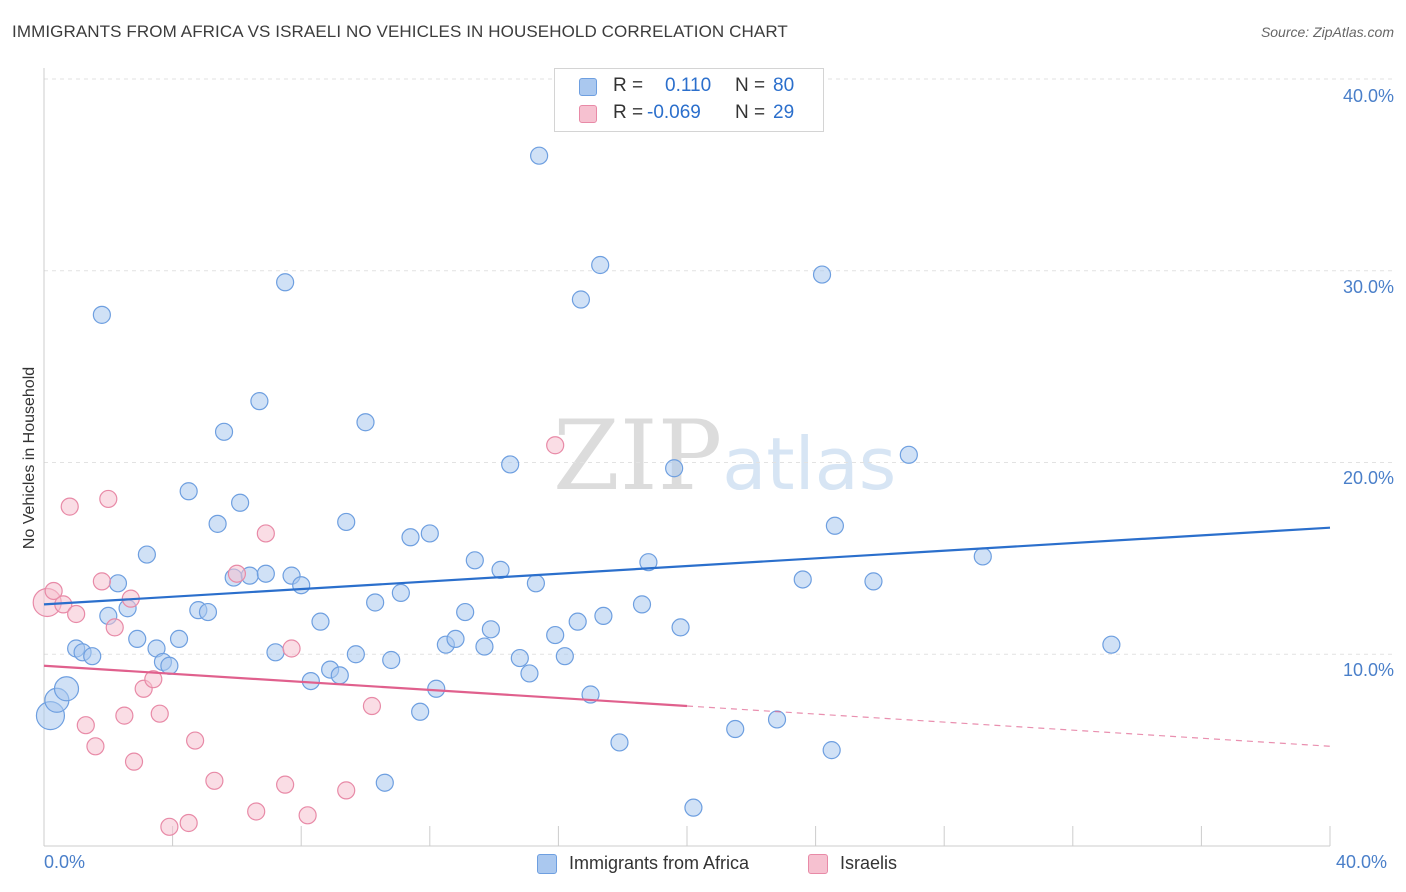 Image resolution: width=1406 pixels, height=892 pixels. I want to click on pink-swatch, so click(588, 114).